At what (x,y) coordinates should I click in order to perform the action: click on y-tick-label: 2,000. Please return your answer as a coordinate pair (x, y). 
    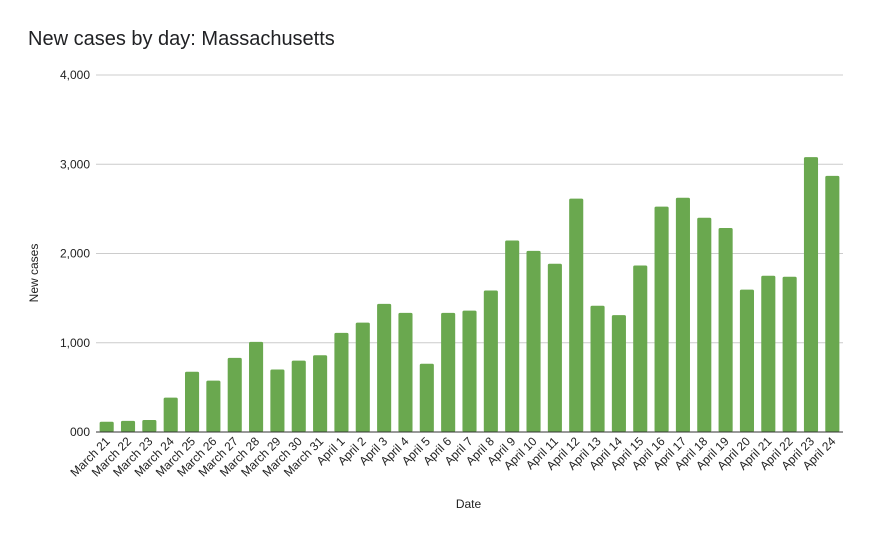
    Looking at the image, I should click on (75, 254).